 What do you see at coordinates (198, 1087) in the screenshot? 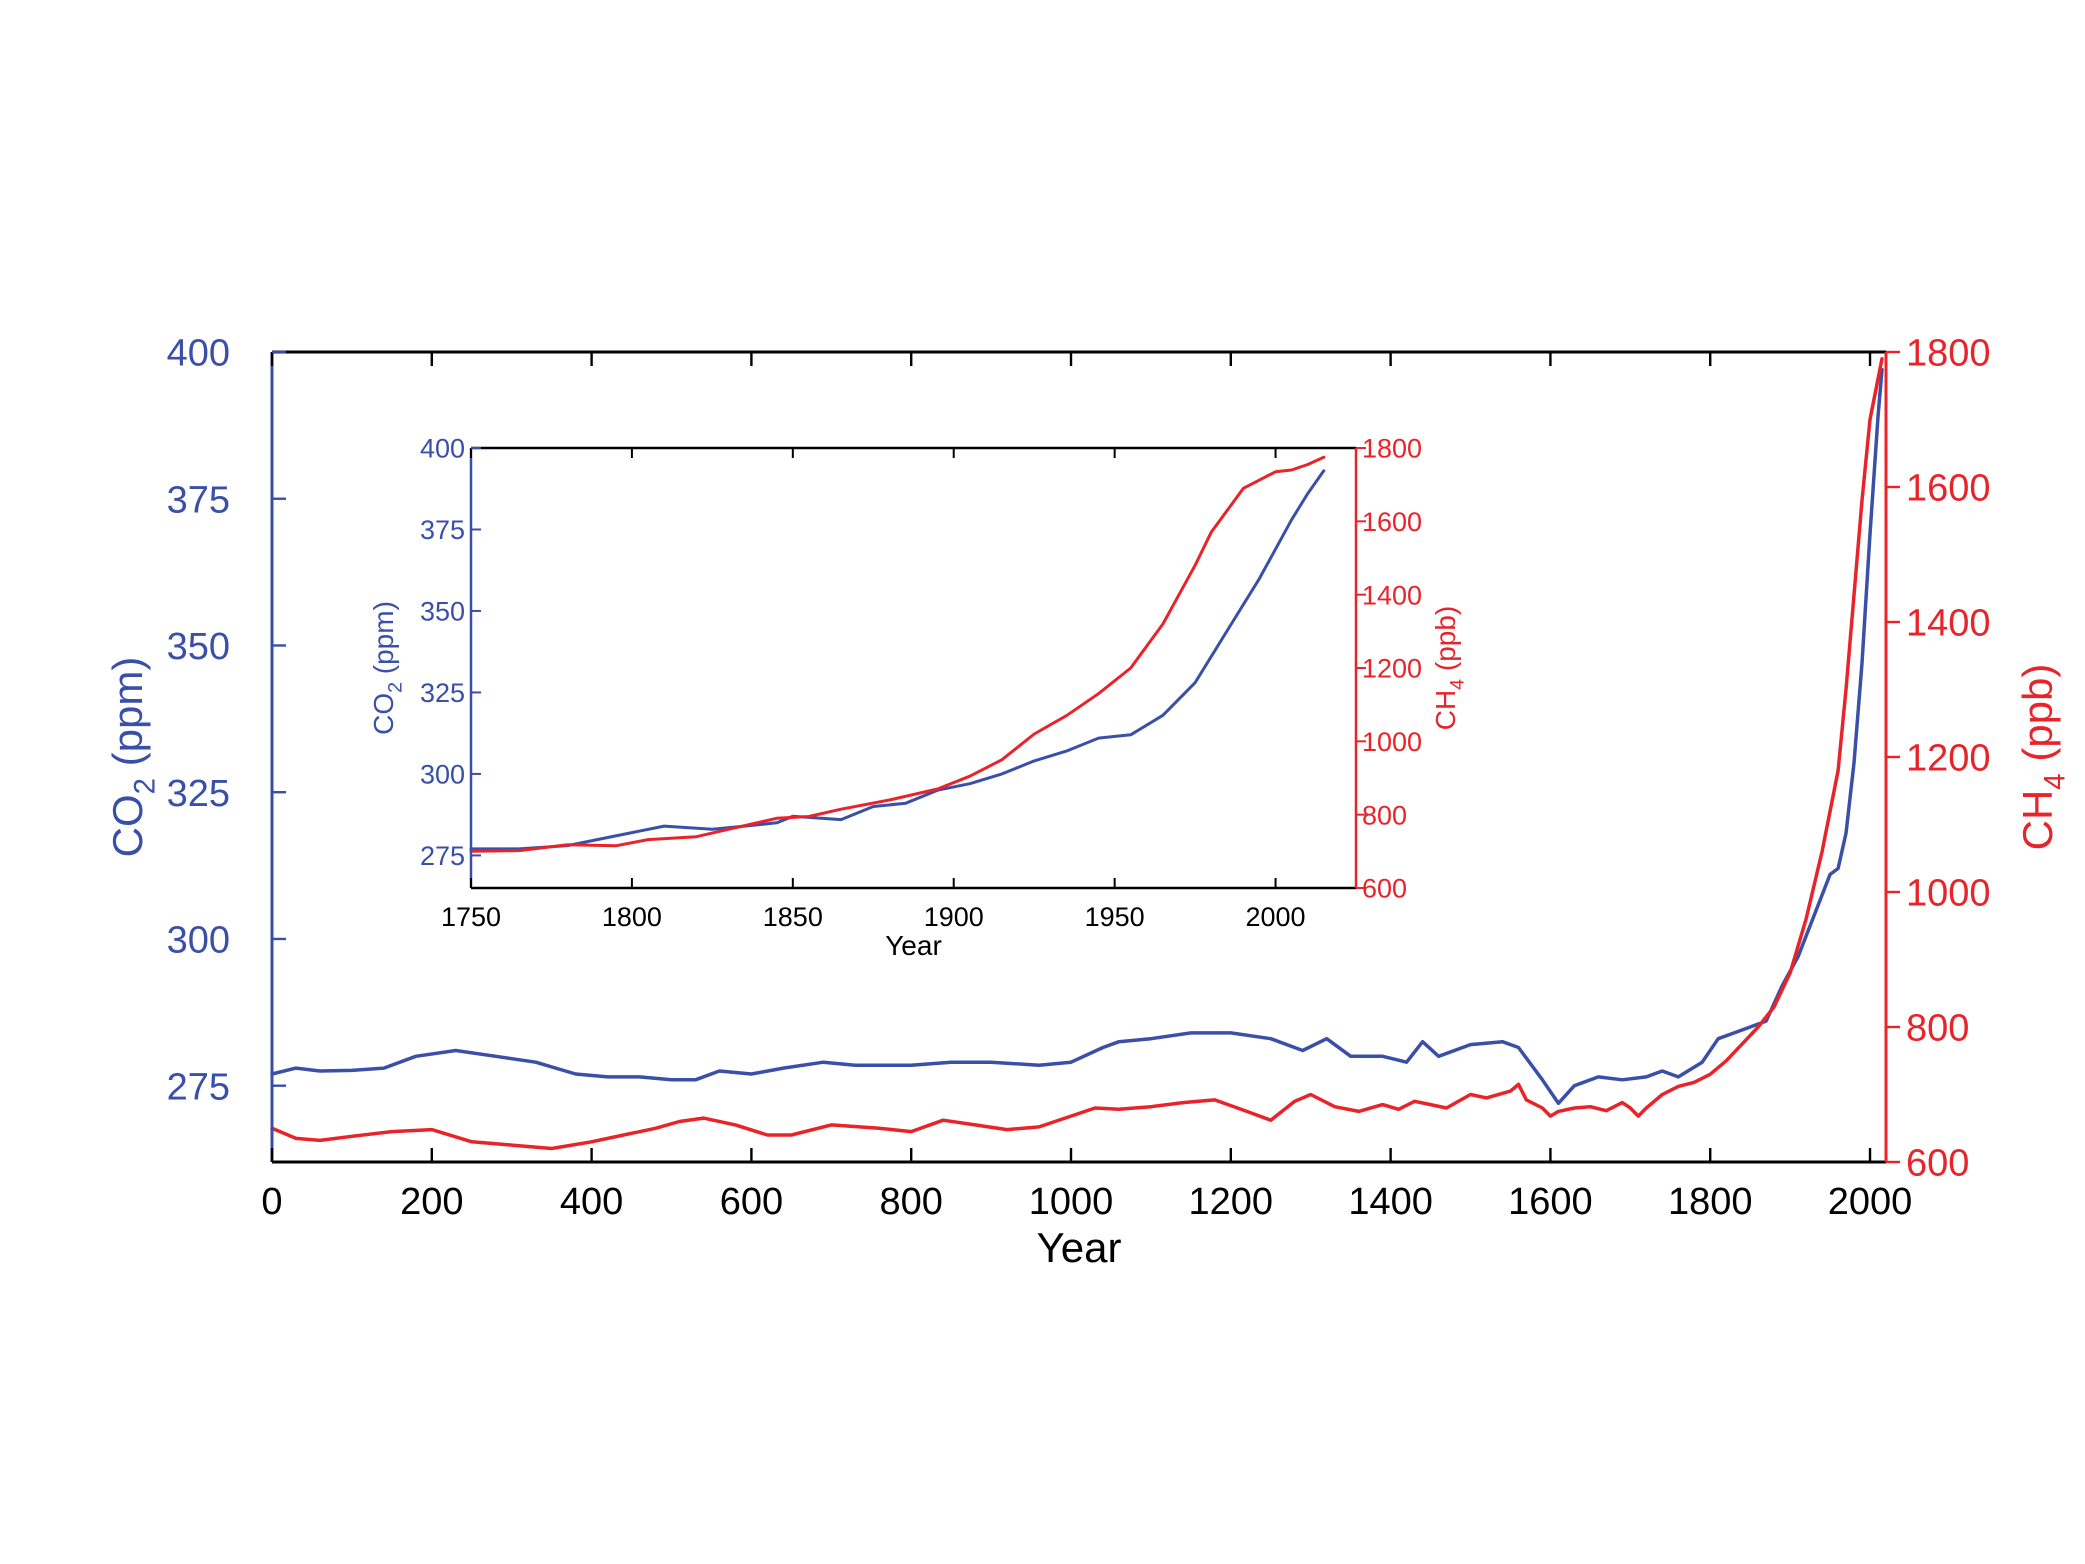
I see `main-left-y-tick-label: 275` at bounding box center [198, 1087].